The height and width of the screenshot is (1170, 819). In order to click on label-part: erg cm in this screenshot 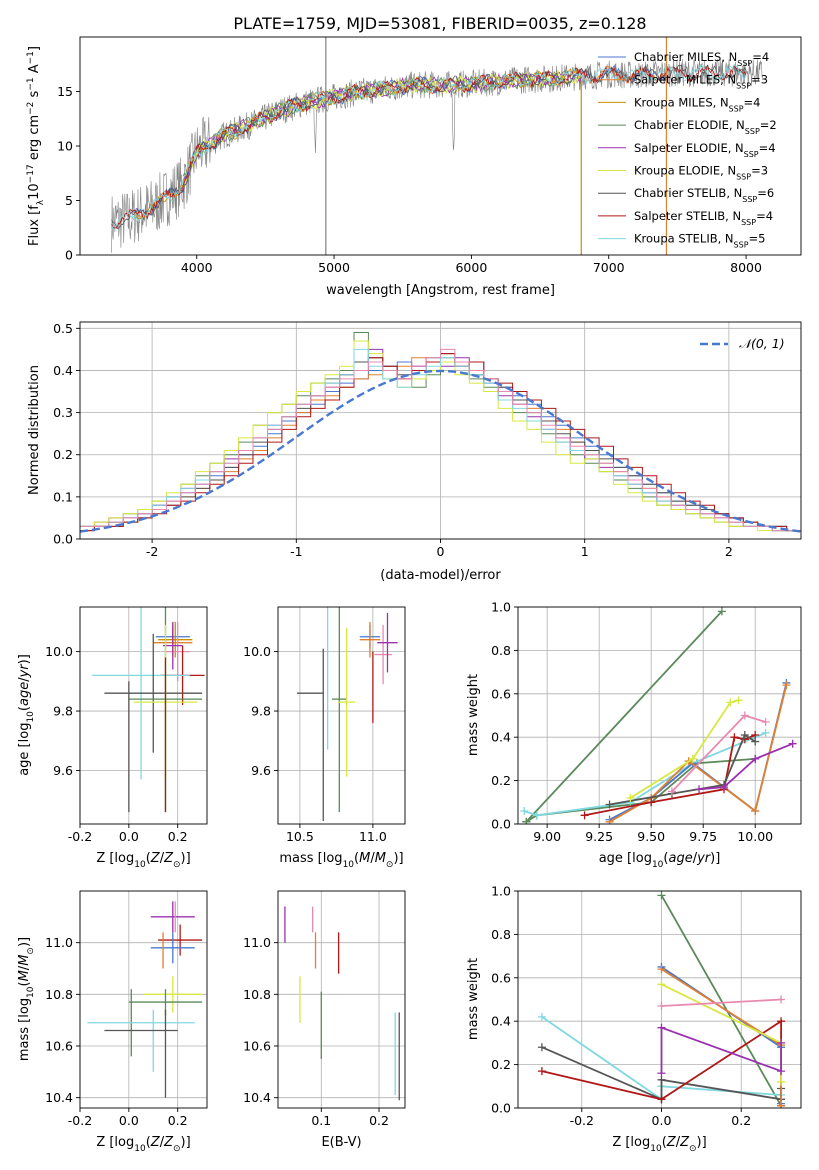, I will do `click(34, 139)`.